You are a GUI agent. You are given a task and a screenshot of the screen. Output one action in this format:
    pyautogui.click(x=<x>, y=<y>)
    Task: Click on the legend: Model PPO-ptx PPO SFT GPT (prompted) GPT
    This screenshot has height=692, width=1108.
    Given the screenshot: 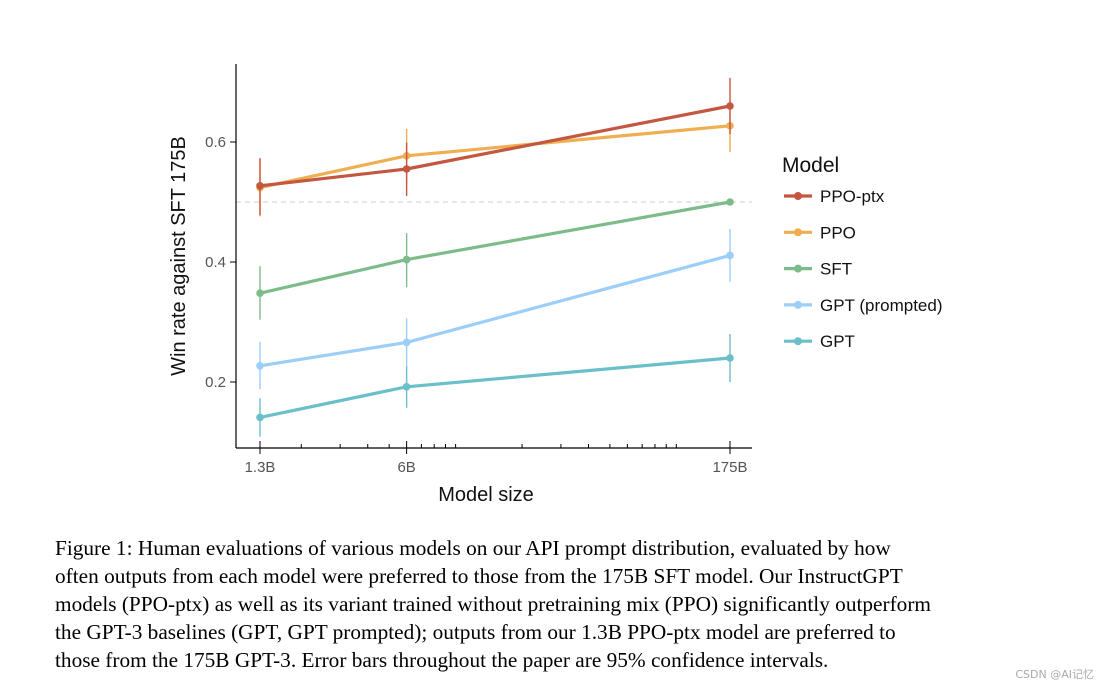 What is the action you would take?
    pyautogui.click(x=862, y=252)
    